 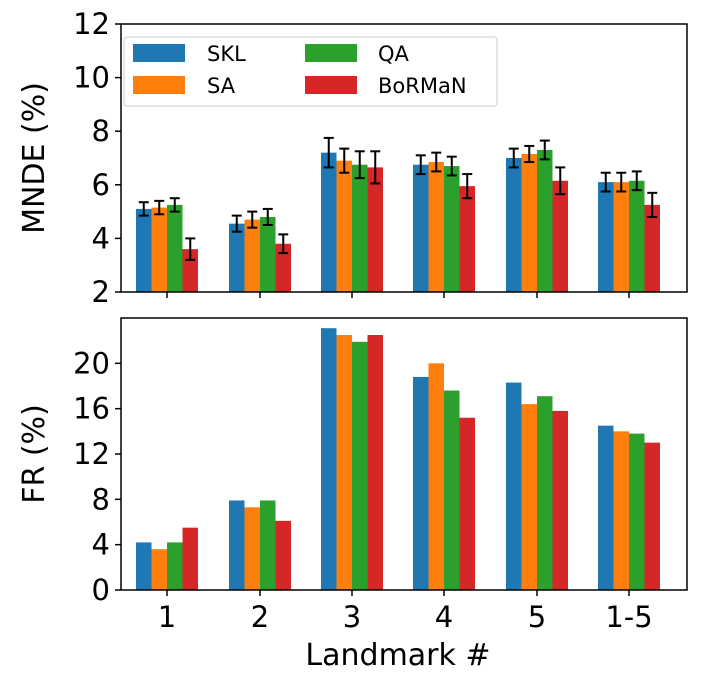 I want to click on top-y-ticks: 2 4 6 8 10 12, so click(x=97, y=158).